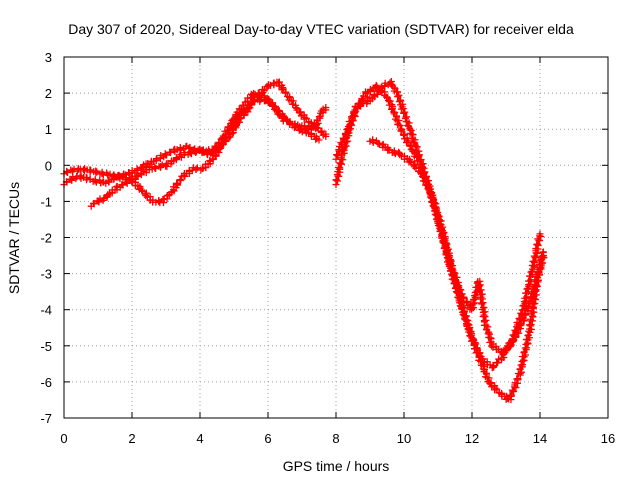  What do you see at coordinates (46, 238) in the screenshot?
I see `y-tick-label: -2` at bounding box center [46, 238].